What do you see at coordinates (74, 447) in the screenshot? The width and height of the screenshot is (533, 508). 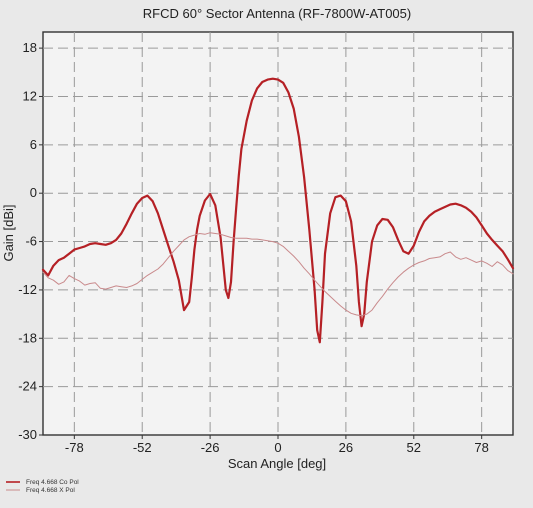 I see `x-tick-label: -78` at bounding box center [74, 447].